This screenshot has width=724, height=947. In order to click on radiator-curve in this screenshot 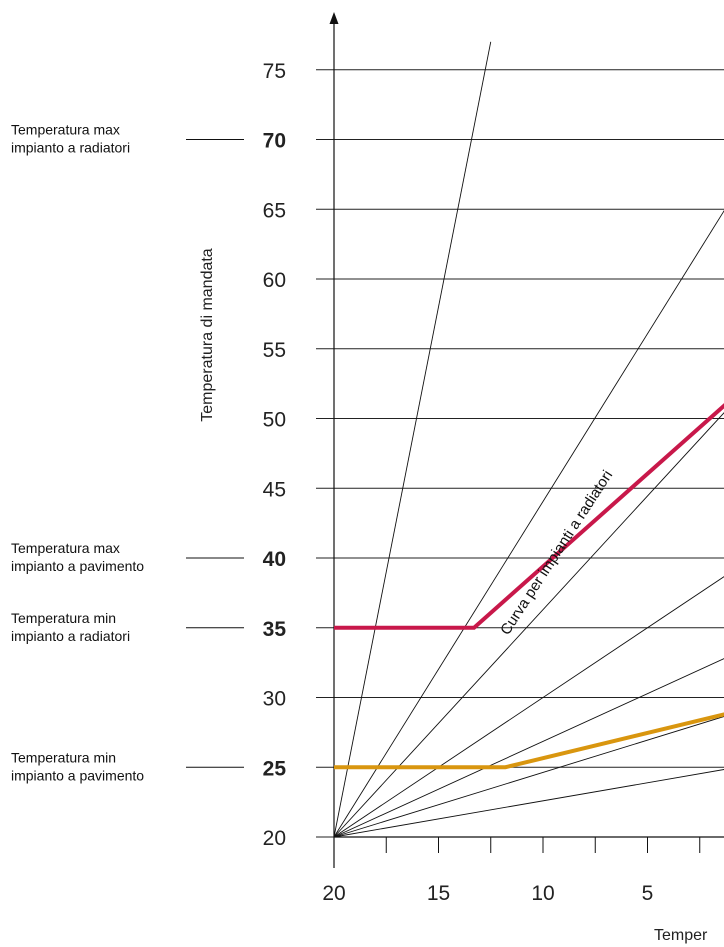, I will do `click(529, 516)`.